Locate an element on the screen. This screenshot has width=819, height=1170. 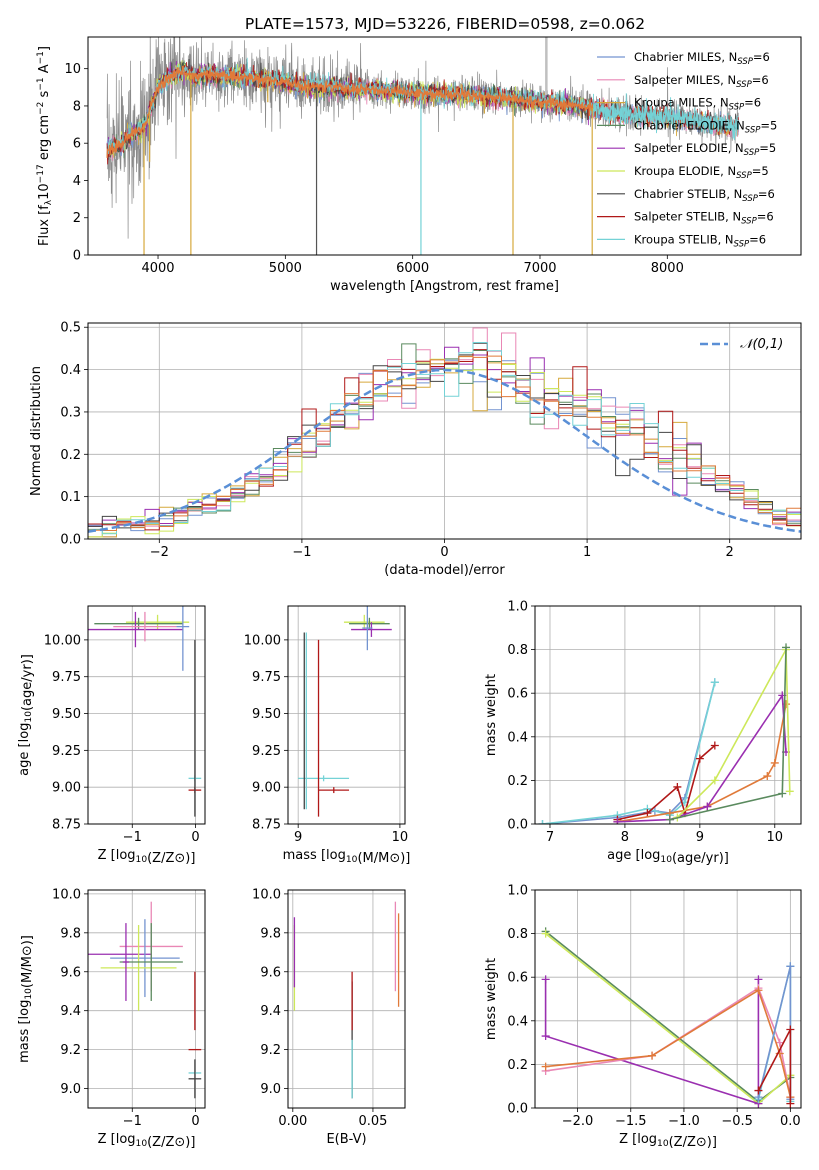
legend-label: Salpeter STELIB, NSSP=6 is located at coordinates (704, 218).